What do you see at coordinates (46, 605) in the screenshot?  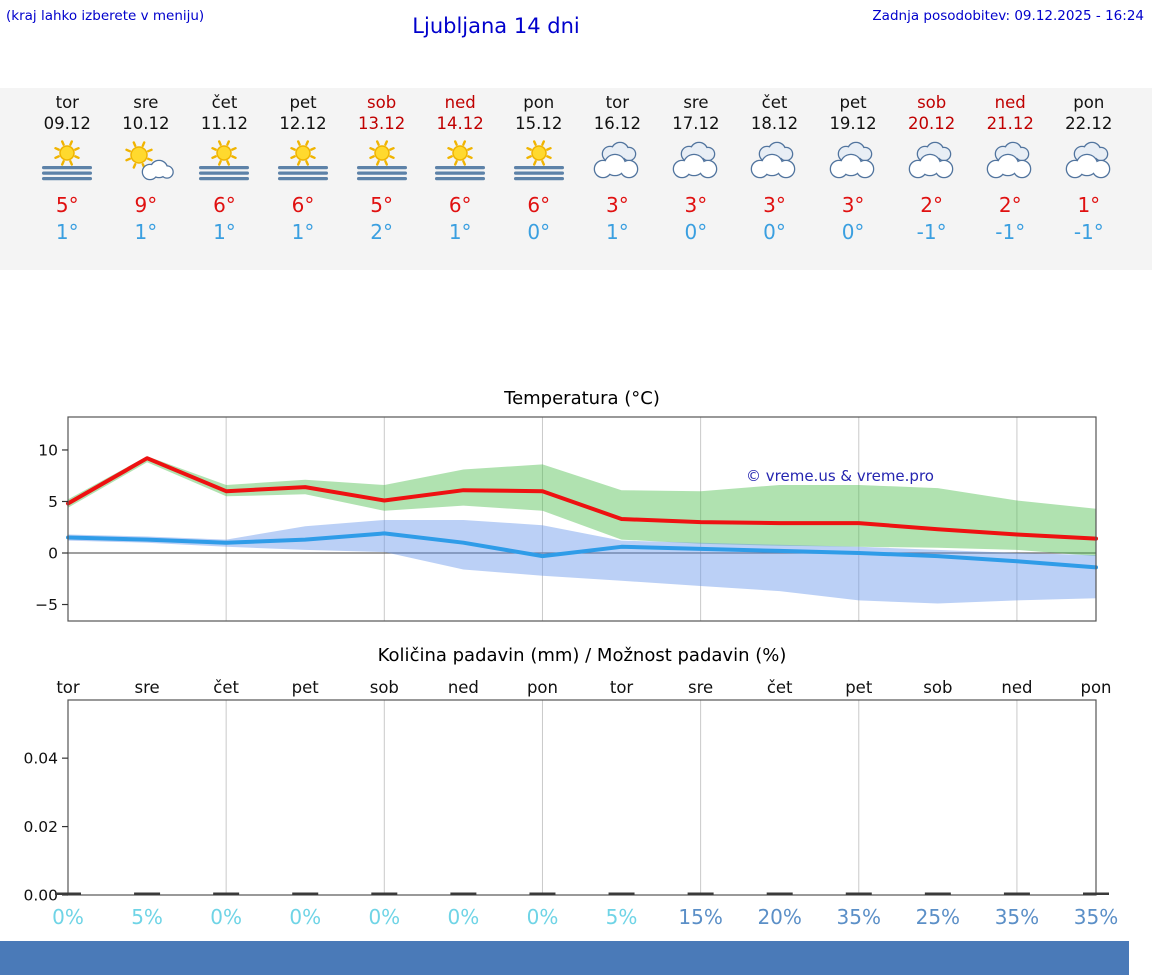 I see `y-tick-label: −5` at bounding box center [46, 605].